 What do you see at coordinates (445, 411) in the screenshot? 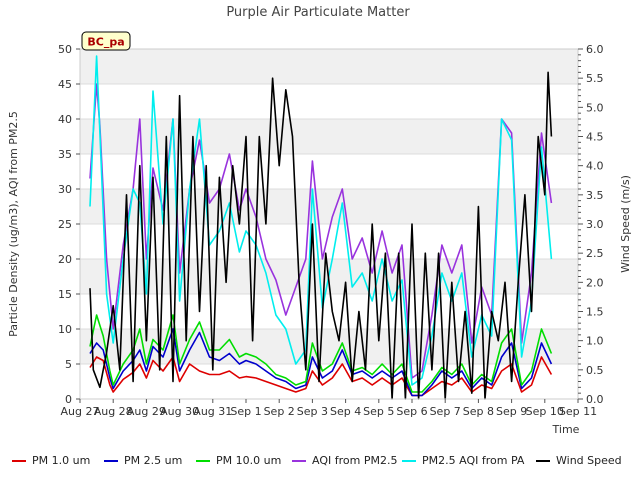
I see `x-tick-label: Sep 7` at bounding box center [445, 411].